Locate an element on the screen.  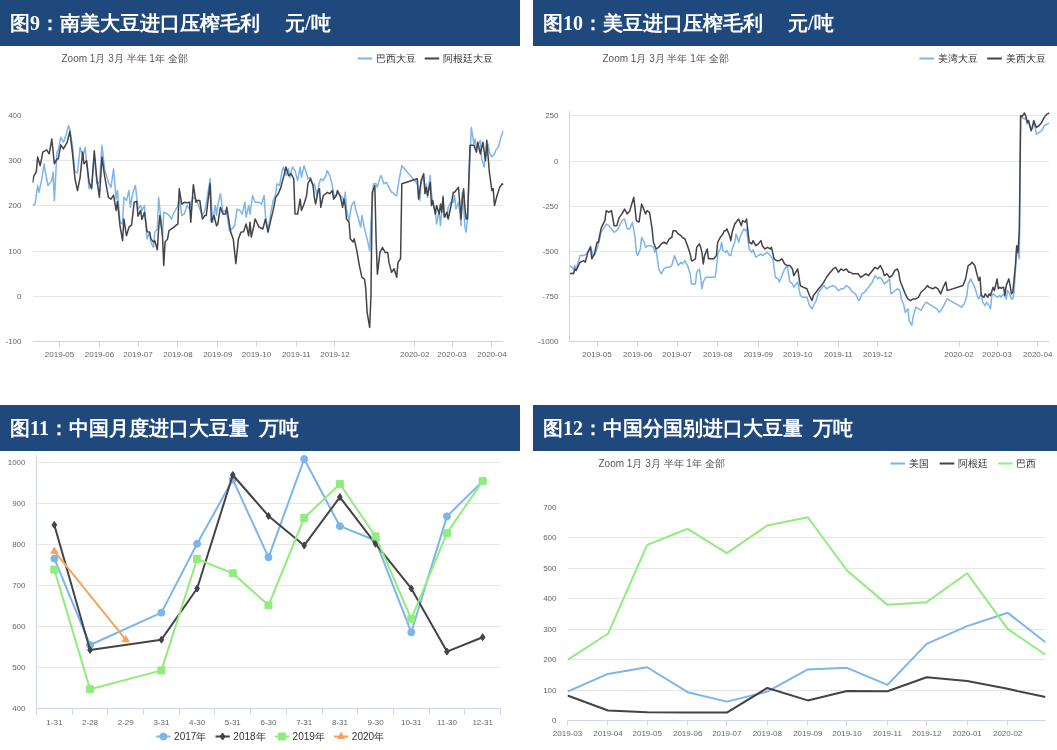
x-tick-label: 2019-03 is located at coordinates (567, 733).